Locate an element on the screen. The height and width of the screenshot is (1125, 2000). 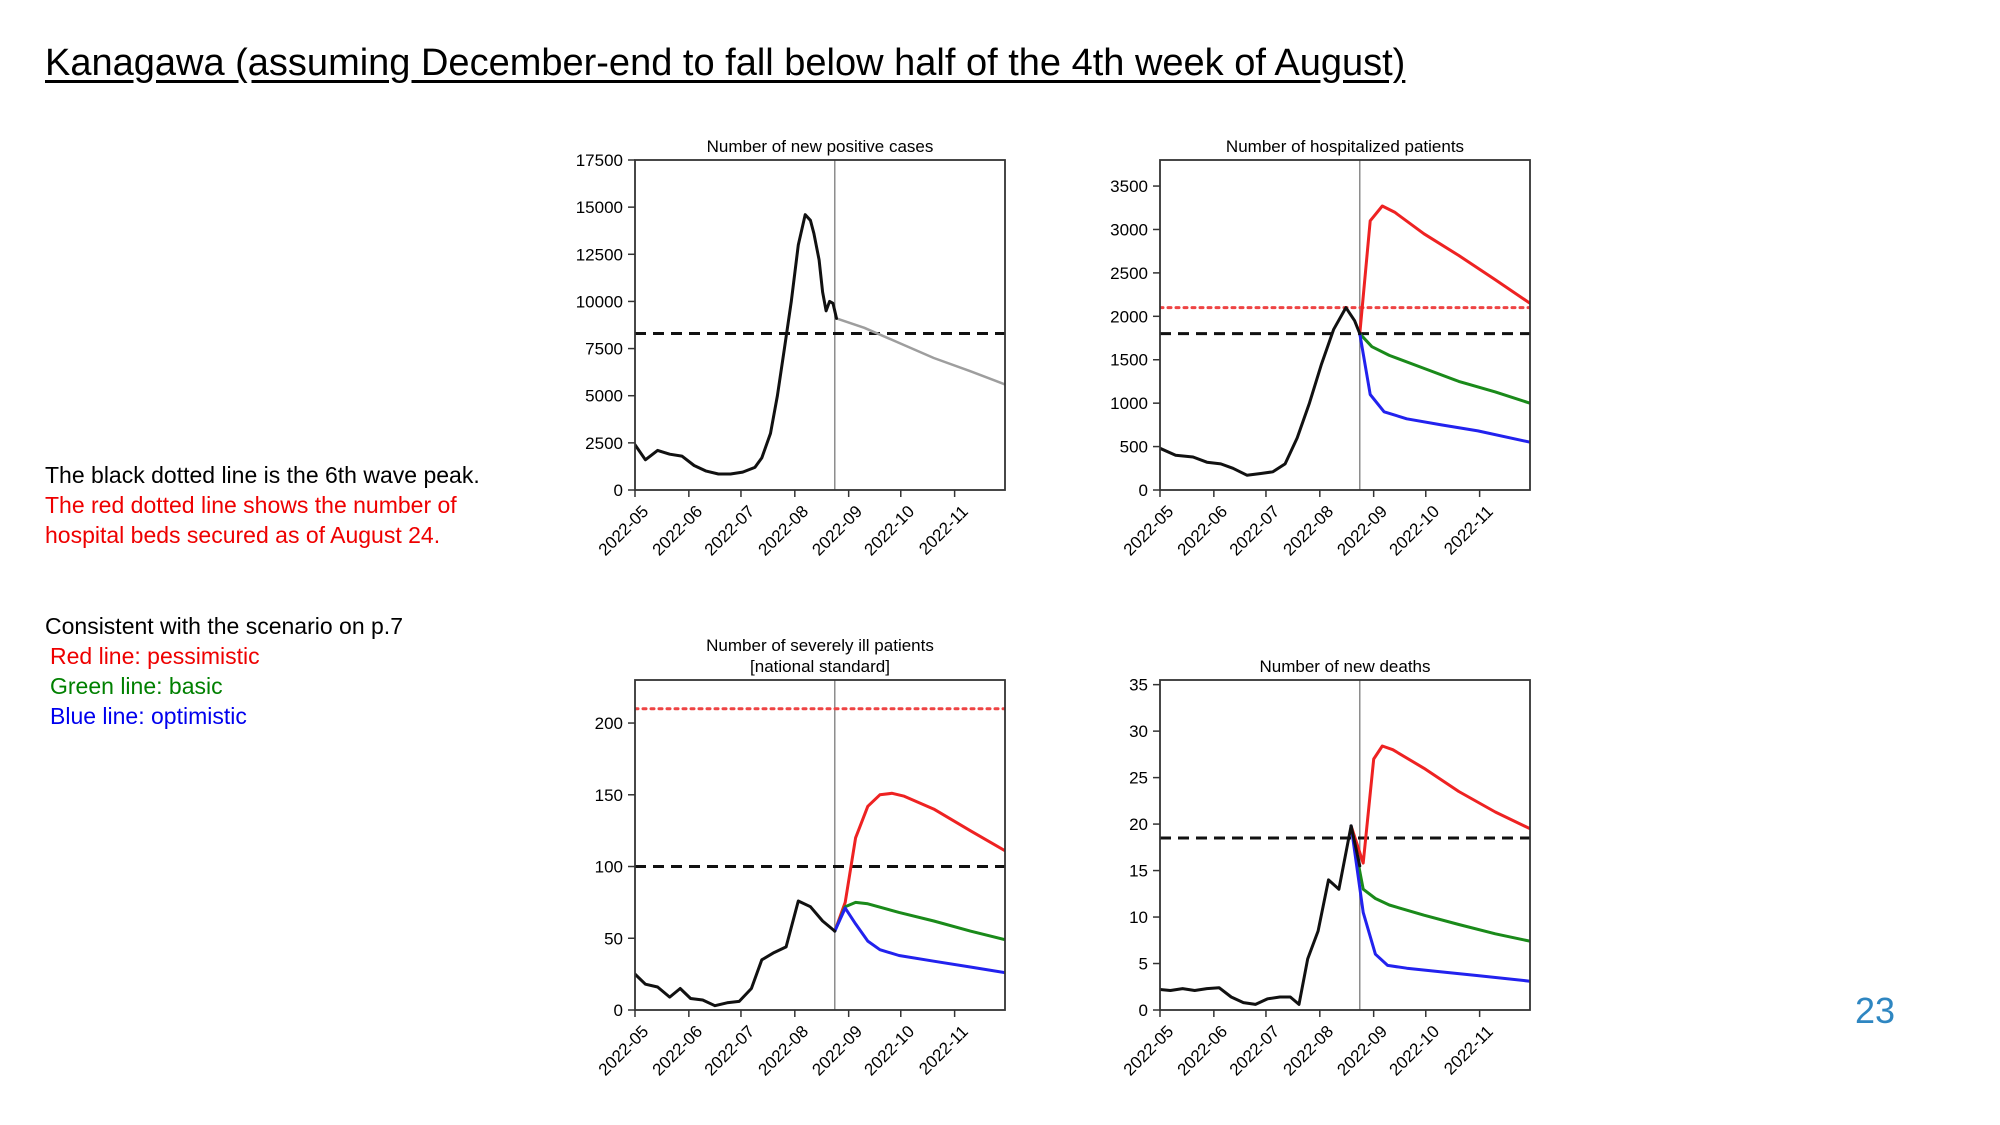
y-tick-label: 5 is located at coordinates (1143, 964).